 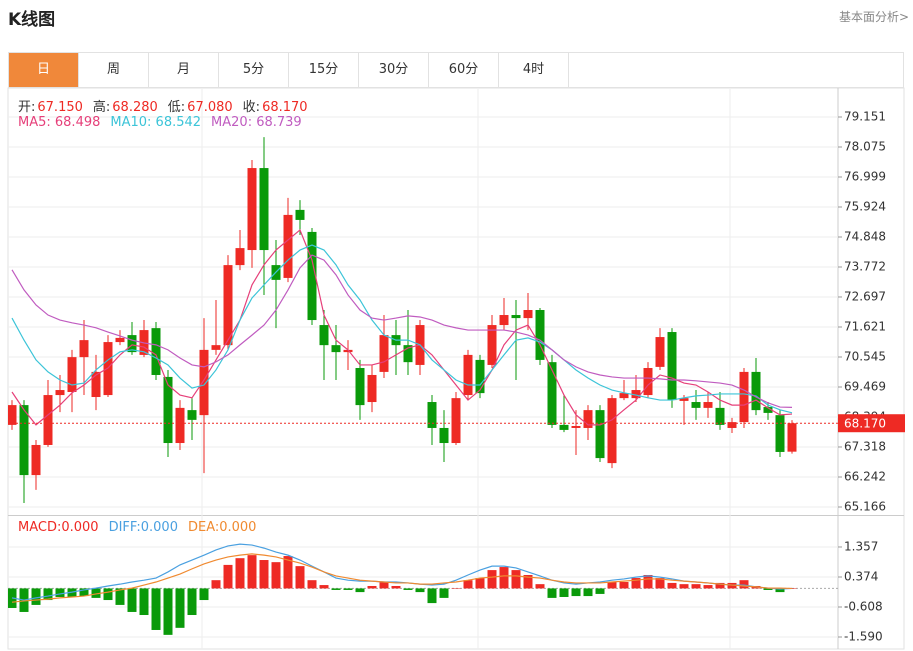 What do you see at coordinates (865, 296) in the screenshot?
I see `y-tick-label: 72.697` at bounding box center [865, 296].